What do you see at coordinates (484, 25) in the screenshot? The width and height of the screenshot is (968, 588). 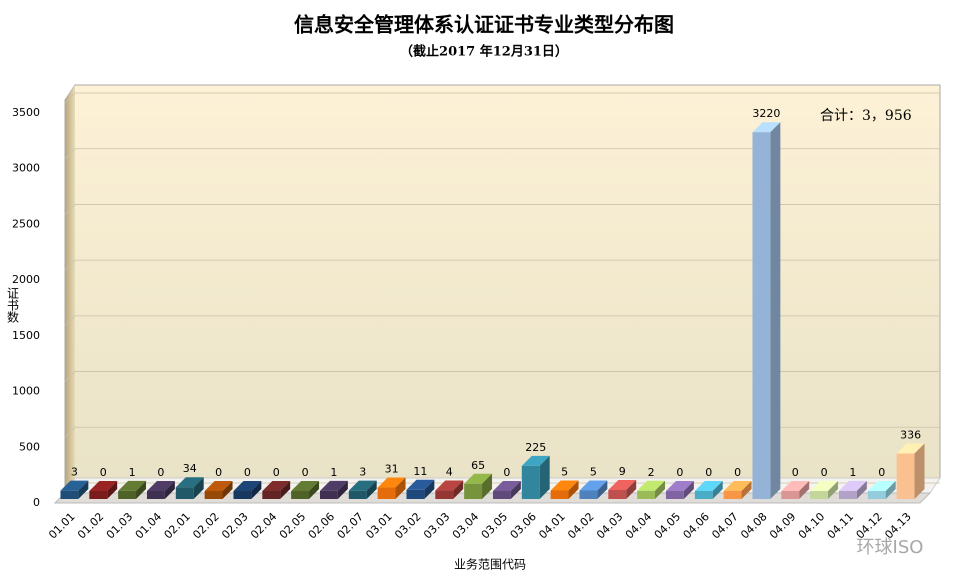 I see `chart-title: 信息安全管理体系认证证书专业类型分布图` at bounding box center [484, 25].